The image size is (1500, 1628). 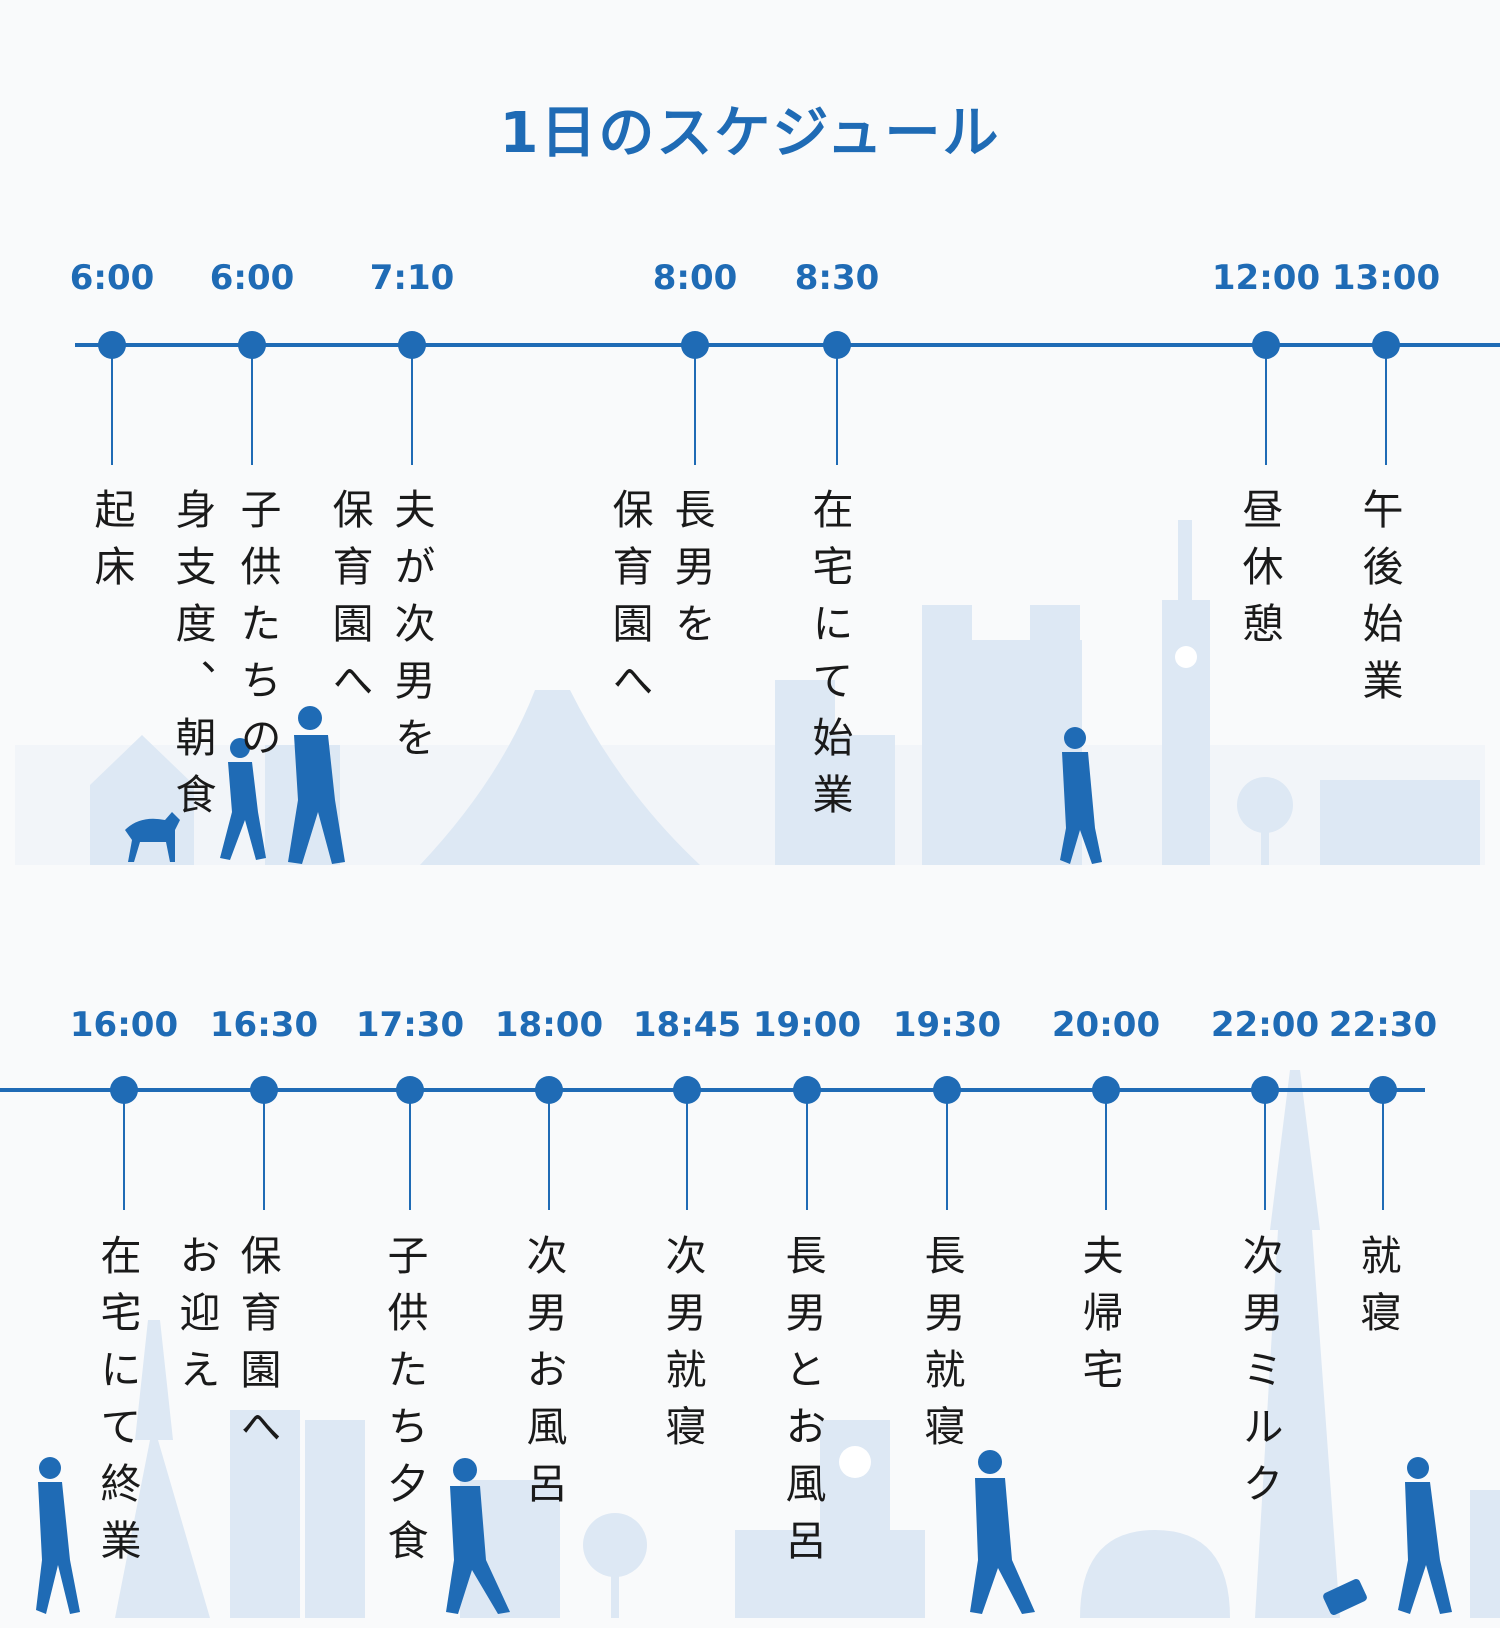 What do you see at coordinates (750, 133) in the screenshot?
I see `page-title: 1日のスケジュール` at bounding box center [750, 133].